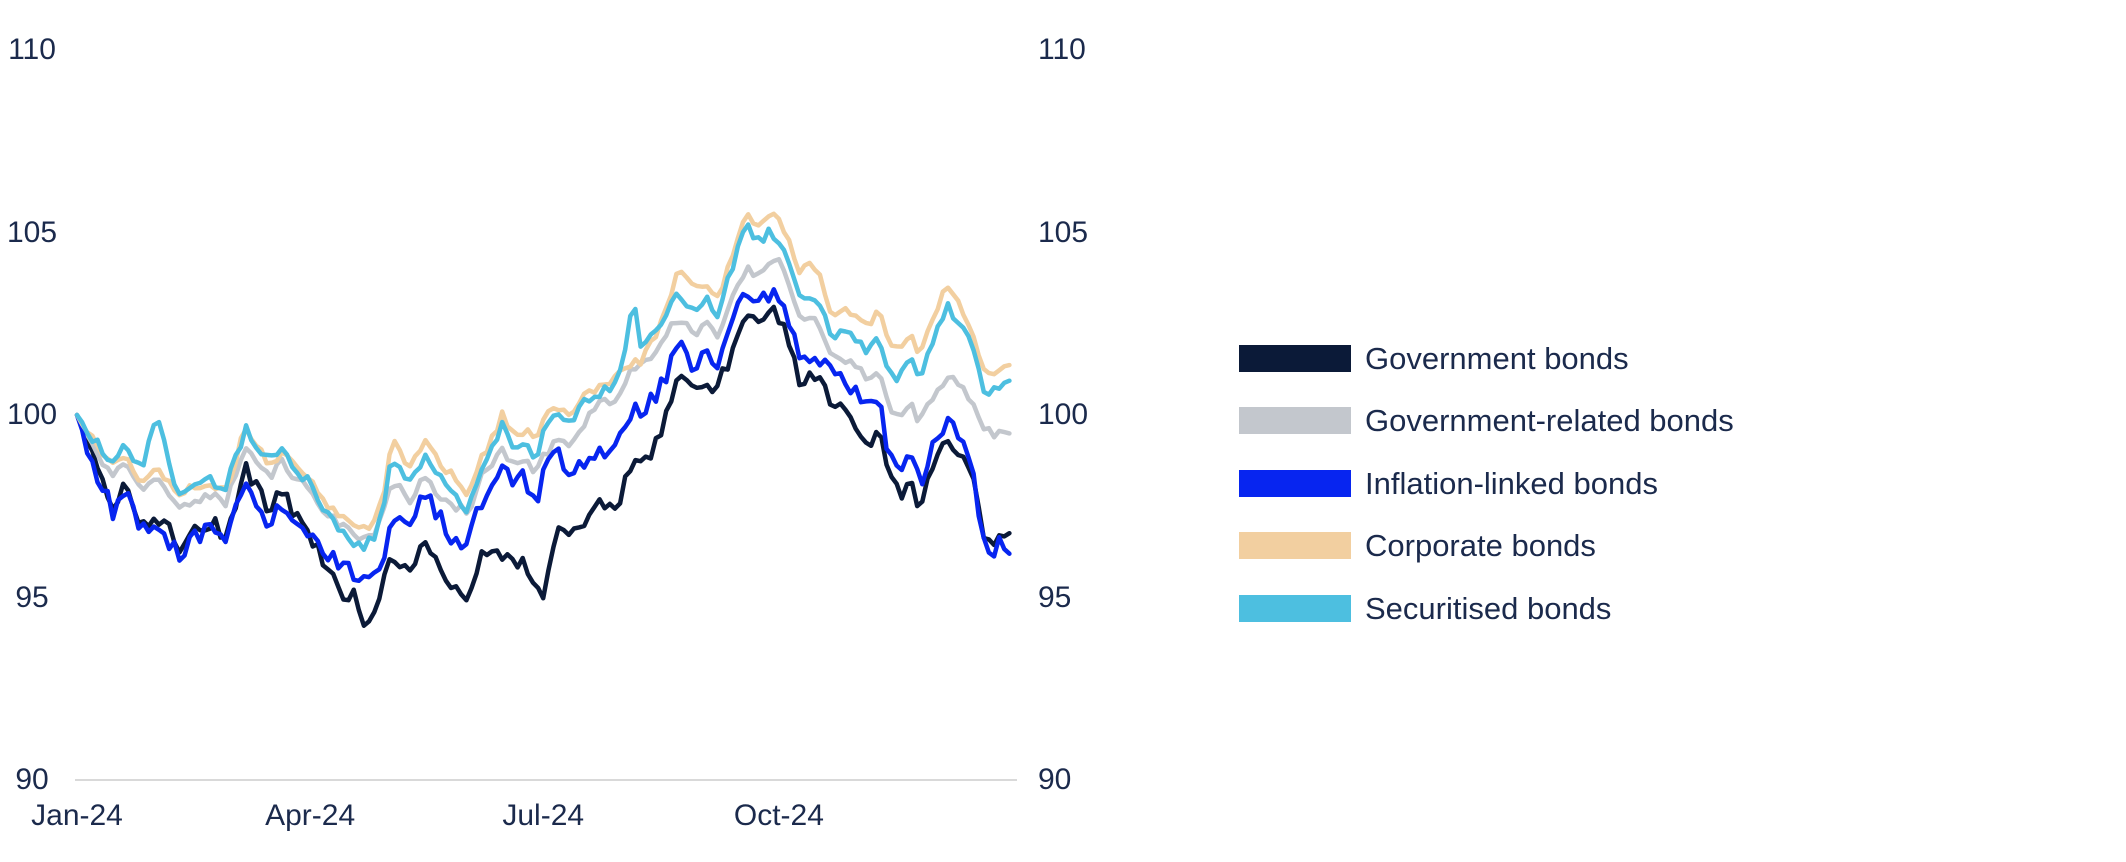 The width and height of the screenshot is (2126, 862). I want to click on legend-label: Government-related bonds, so click(1549, 420).